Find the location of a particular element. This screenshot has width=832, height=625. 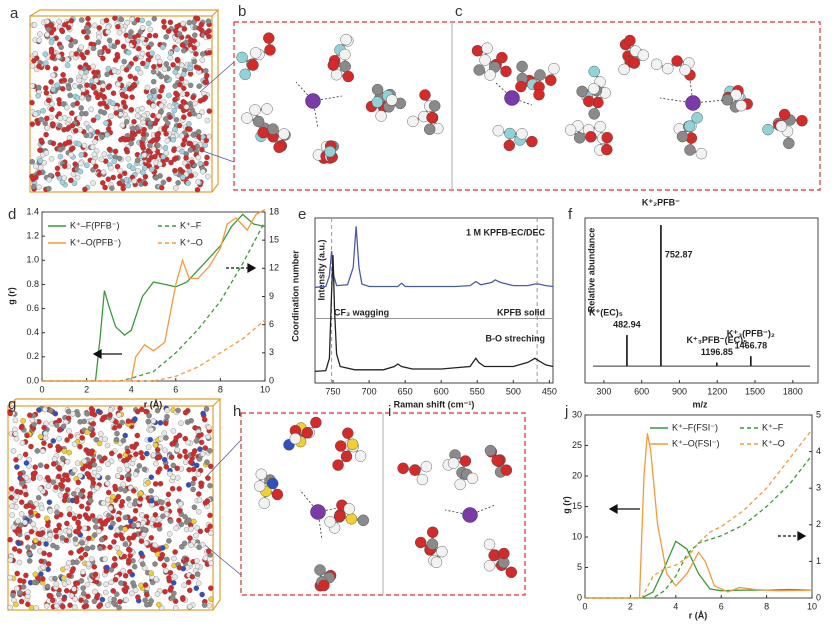

arrow-head is located at coordinates (802, 536).